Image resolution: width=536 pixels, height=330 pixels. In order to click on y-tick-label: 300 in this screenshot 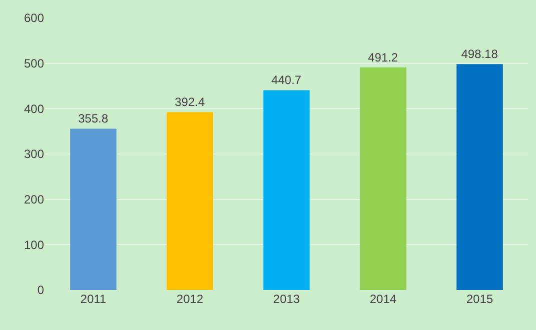, I will do `click(34, 154)`.